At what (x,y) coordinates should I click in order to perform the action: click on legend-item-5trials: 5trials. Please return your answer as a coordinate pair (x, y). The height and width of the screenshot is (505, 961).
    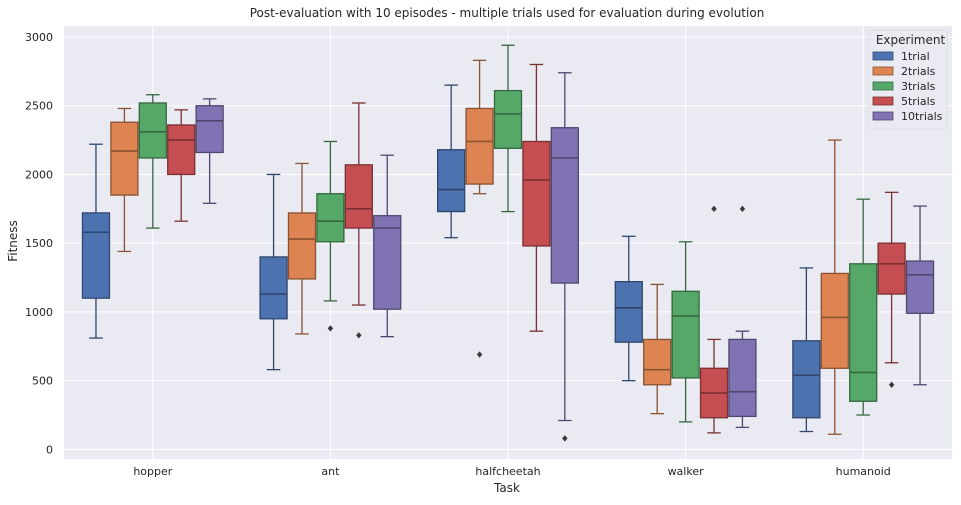
    Looking at the image, I should click on (904, 101).